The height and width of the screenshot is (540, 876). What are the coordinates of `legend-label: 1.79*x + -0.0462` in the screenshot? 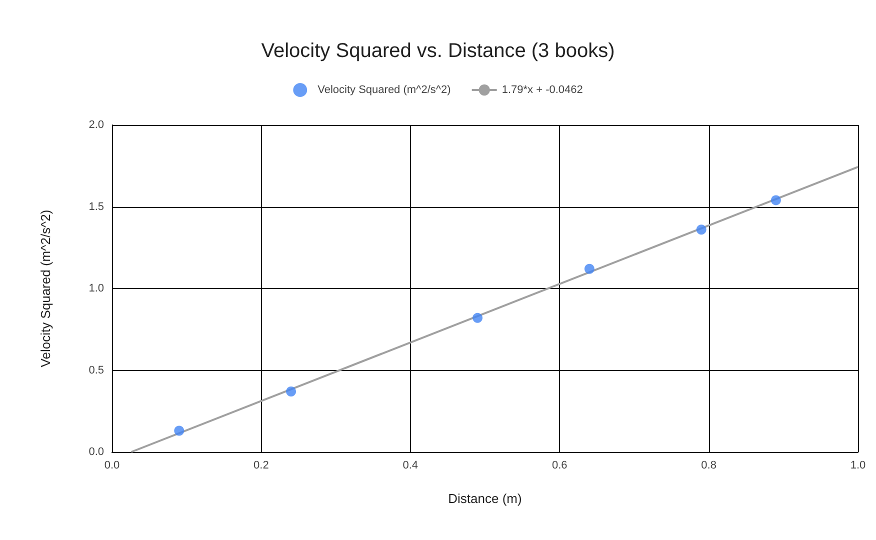 It's located at (542, 90).